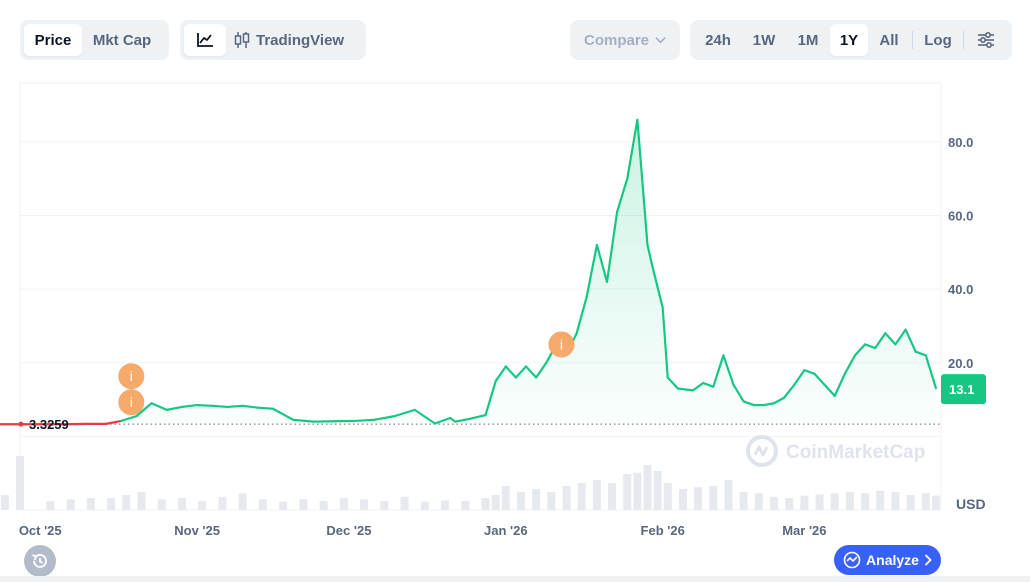  What do you see at coordinates (122, 40) in the screenshot?
I see `tab-mkt-cap: Mkt Cap` at bounding box center [122, 40].